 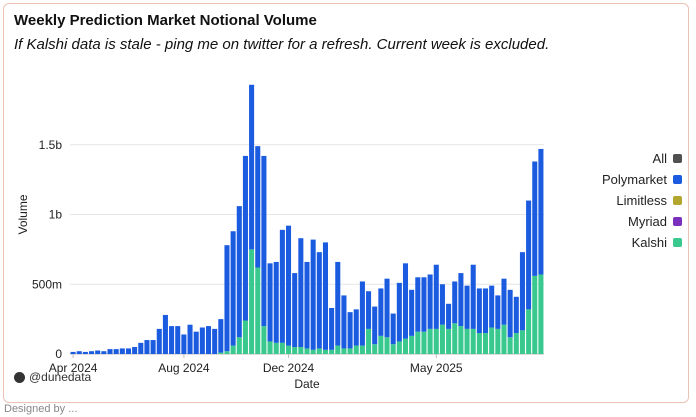 What do you see at coordinates (647, 221) in the screenshot?
I see `legend-label: Myriad` at bounding box center [647, 221].